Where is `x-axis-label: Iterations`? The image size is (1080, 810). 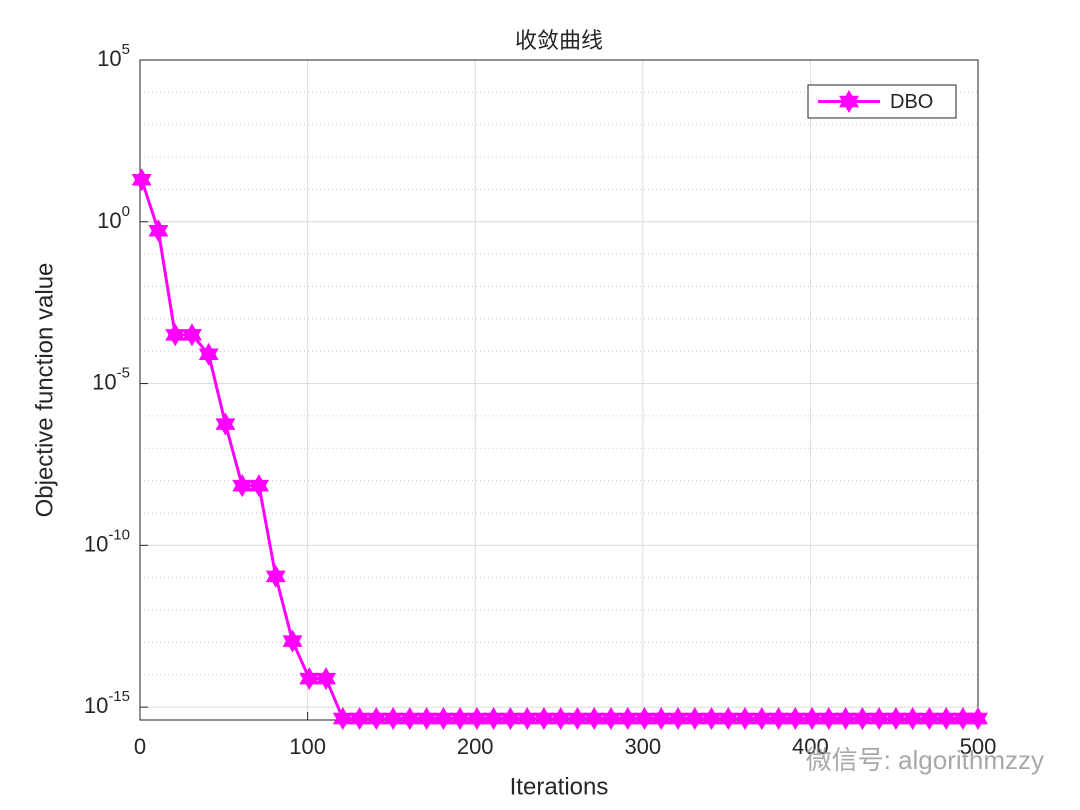 x-axis-label: Iterations is located at coordinates (559, 786).